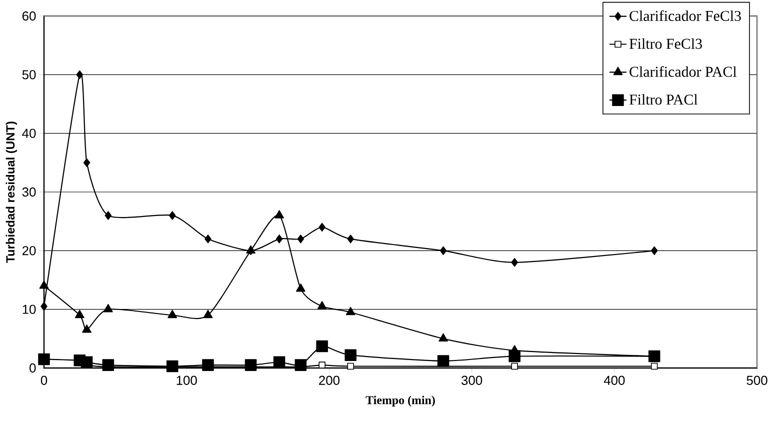 Image resolution: width=771 pixels, height=432 pixels. I want to click on x-axis-title: Tiempo (min), so click(400, 401).